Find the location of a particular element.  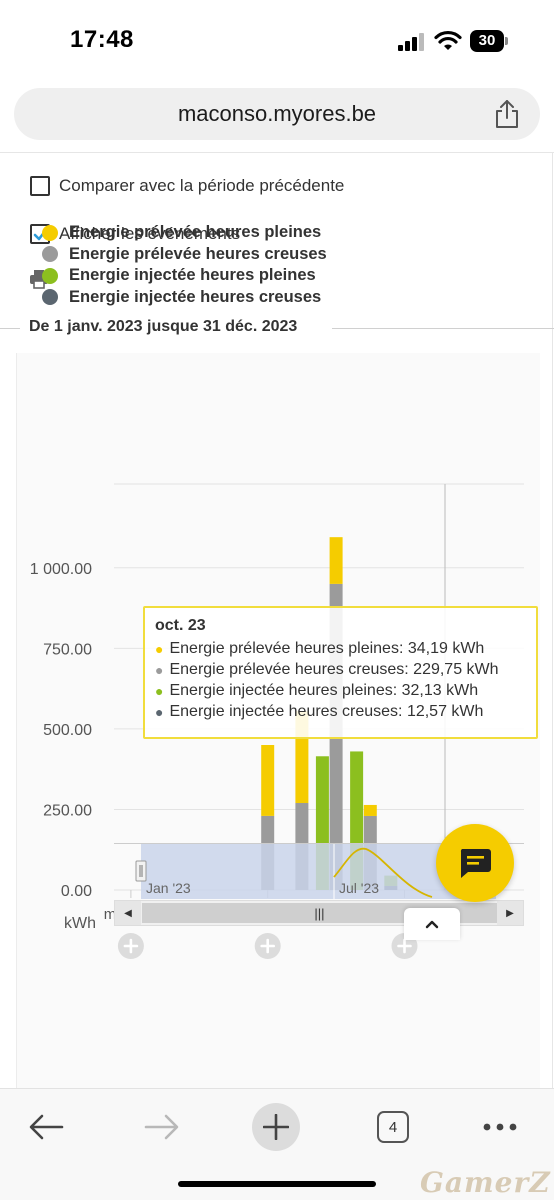

status-bar: 17:48 30 is located at coordinates (277, 40).